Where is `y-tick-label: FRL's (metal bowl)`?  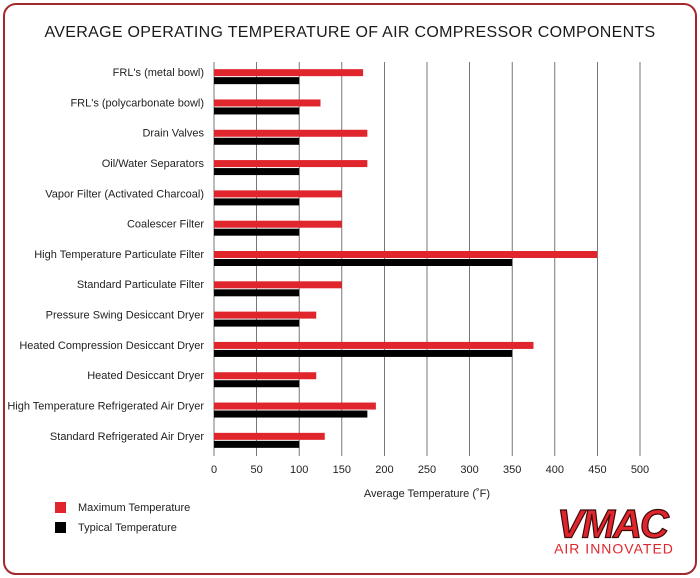 y-tick-label: FRL's (metal bowl) is located at coordinates (158, 73).